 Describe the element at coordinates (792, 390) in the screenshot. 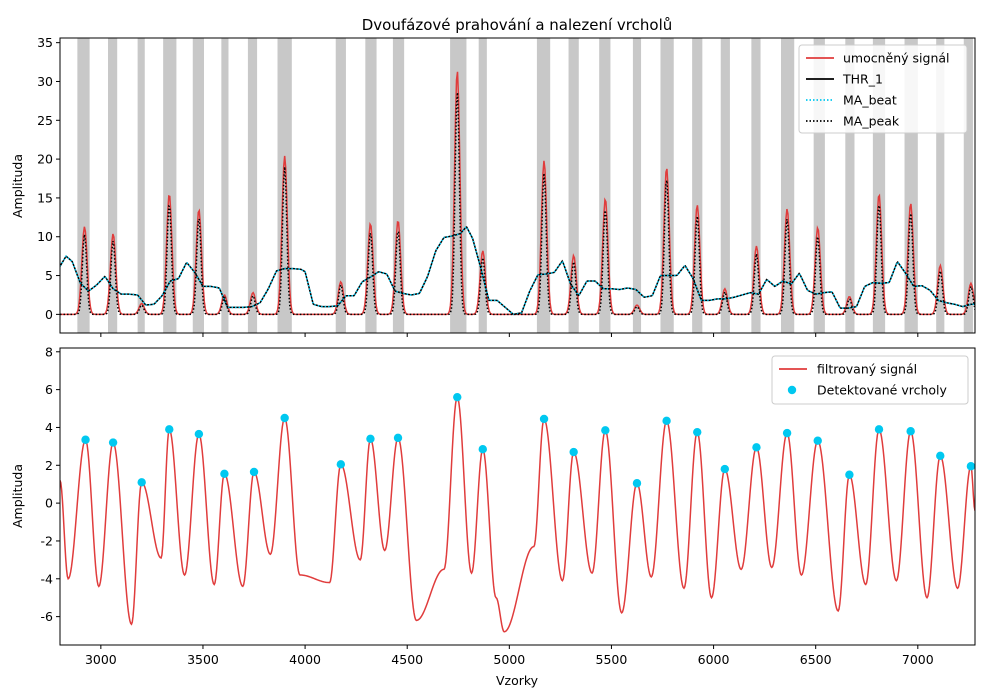

I see `bottom-legend-swatch` at that location.